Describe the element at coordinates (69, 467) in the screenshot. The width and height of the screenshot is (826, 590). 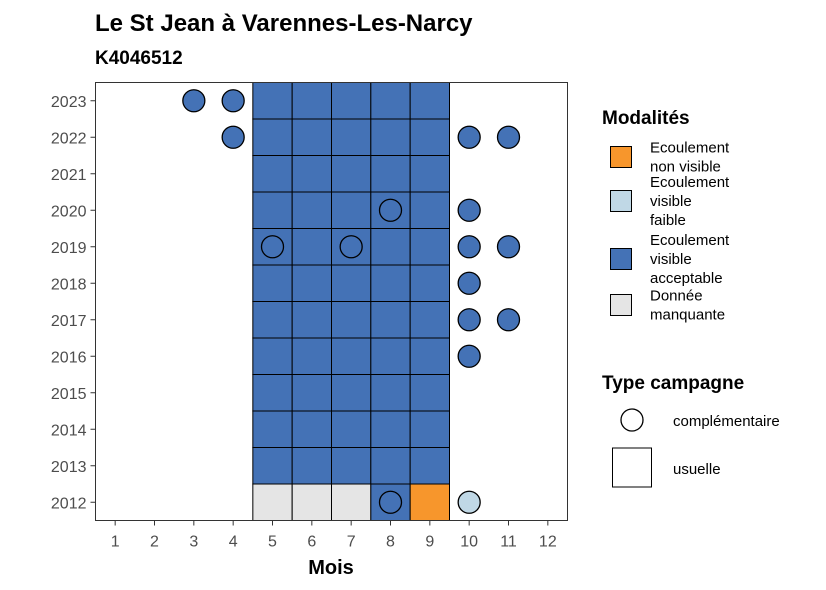
I see `y-tick-label: 2013` at that location.